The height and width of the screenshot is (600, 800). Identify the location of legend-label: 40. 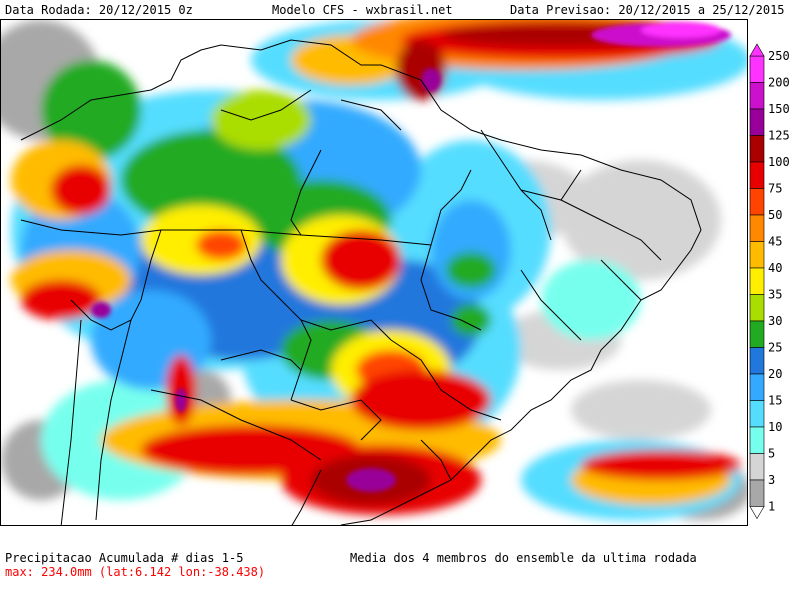
(775, 268).